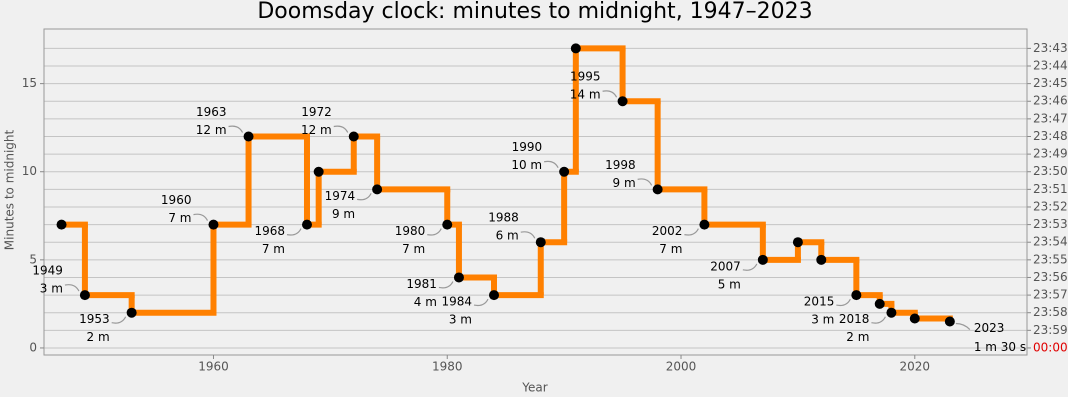 The width and height of the screenshot is (1068, 397). What do you see at coordinates (585, 77) in the screenshot?
I see `annotation-year: 1995` at bounding box center [585, 77].